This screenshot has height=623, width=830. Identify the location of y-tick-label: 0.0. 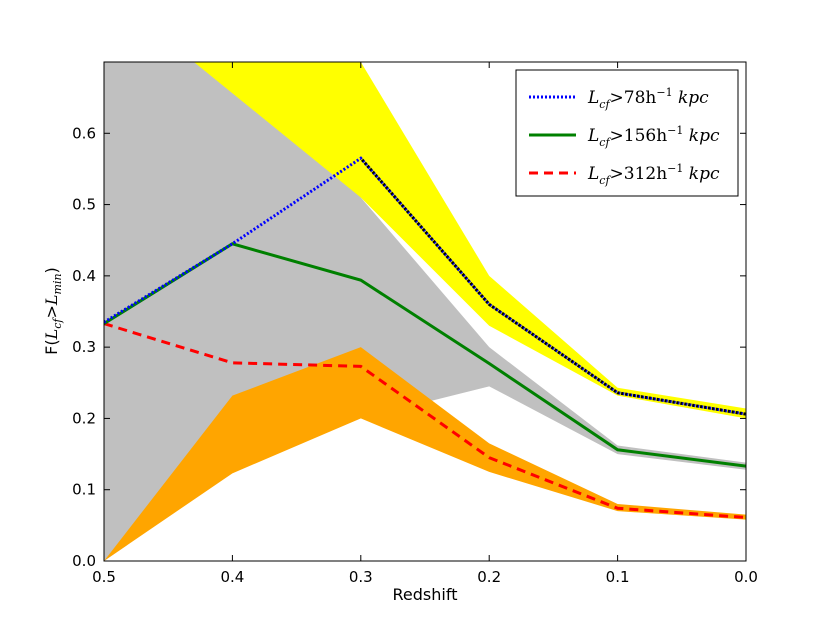
(84, 561).